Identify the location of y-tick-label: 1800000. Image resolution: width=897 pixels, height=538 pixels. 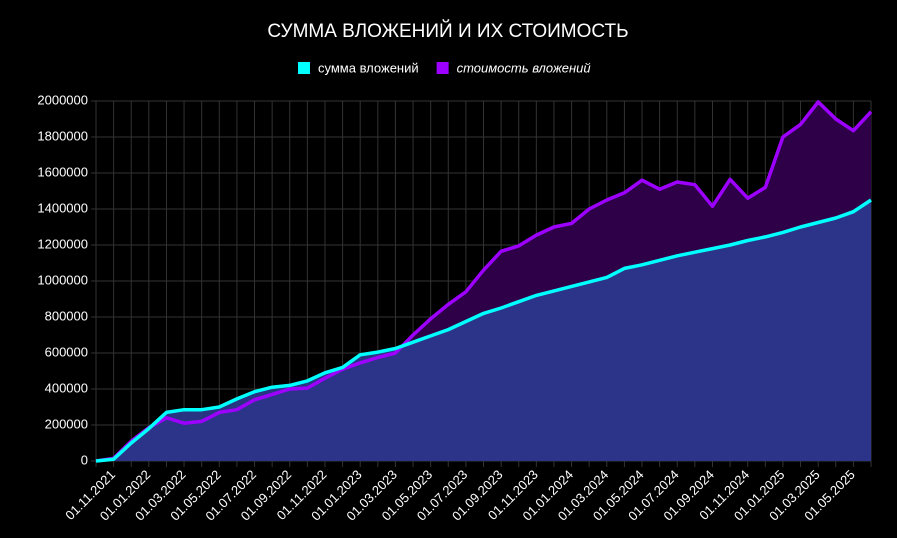
(62, 135).